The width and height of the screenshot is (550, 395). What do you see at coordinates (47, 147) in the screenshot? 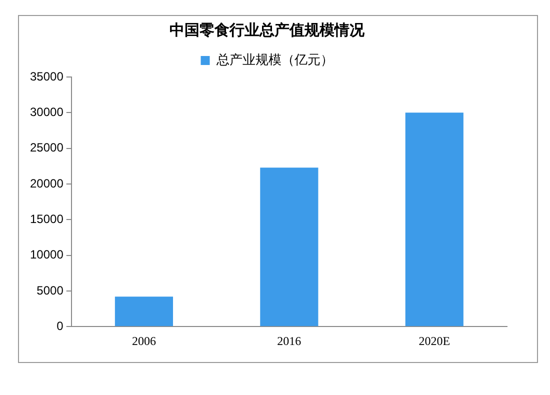
I see `y-tick-label: 25000` at bounding box center [47, 147].